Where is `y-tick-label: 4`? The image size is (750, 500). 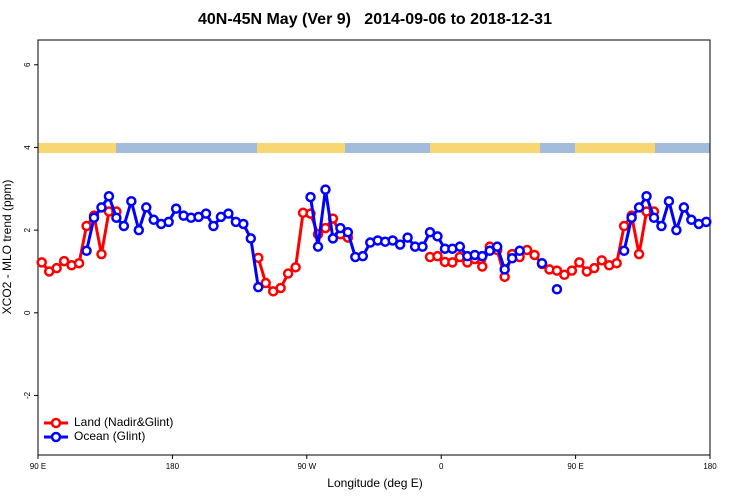 y-tick-label: 4 is located at coordinates (27, 147).